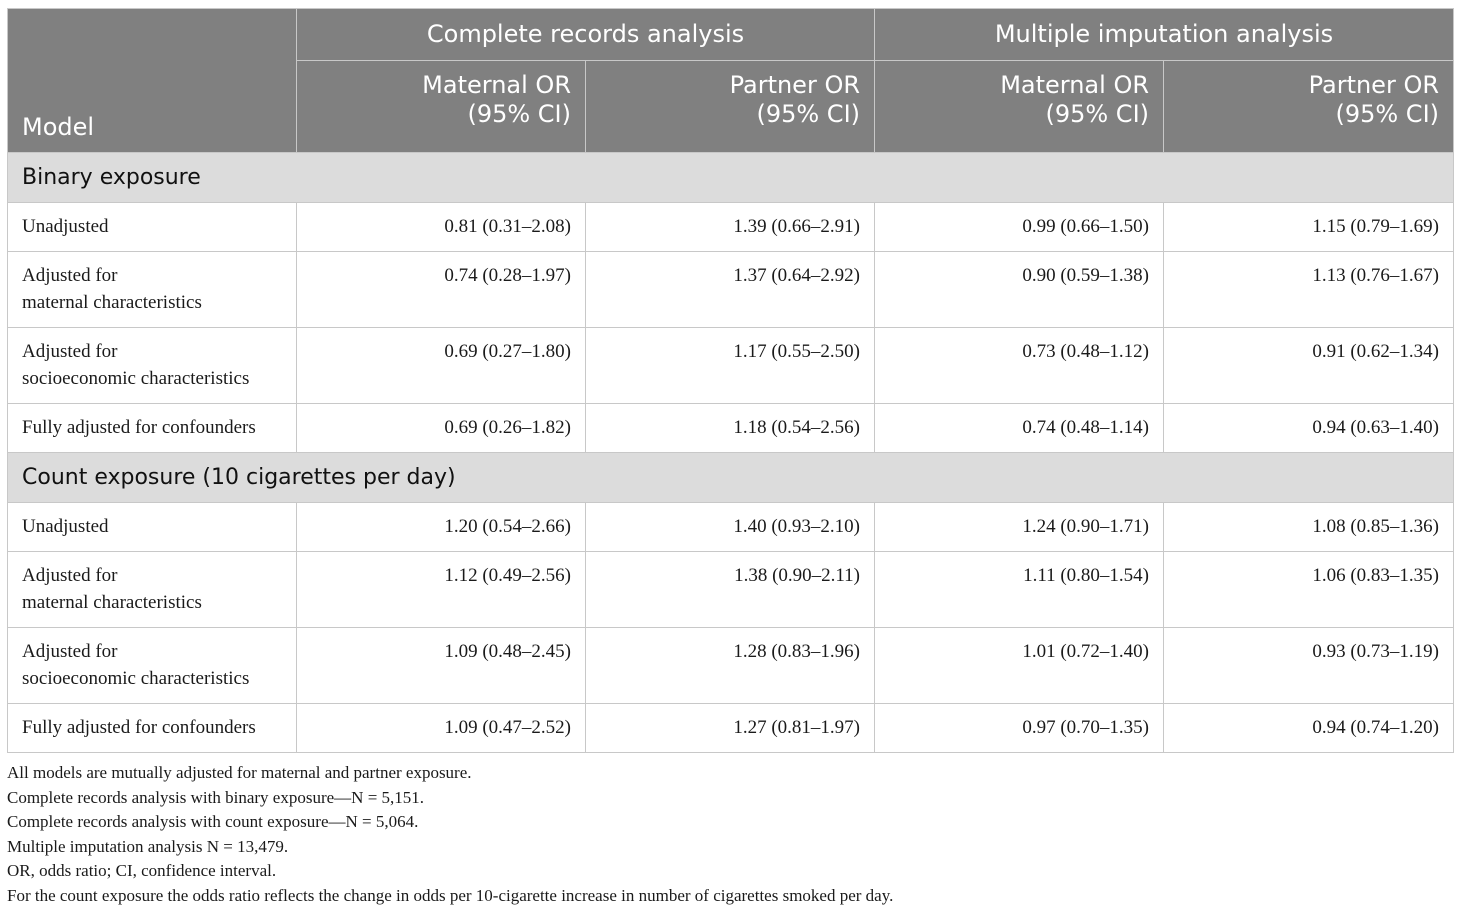  Describe the element at coordinates (1309, 665) in the screenshot. I see `value-cell: 0.93 (0.73–1.19)` at that location.